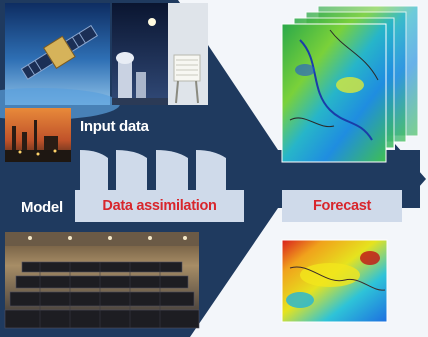 This screenshot has height=337, width=428. What do you see at coordinates (60, 61) in the screenshot?
I see `satellite-photo` at bounding box center [60, 61].